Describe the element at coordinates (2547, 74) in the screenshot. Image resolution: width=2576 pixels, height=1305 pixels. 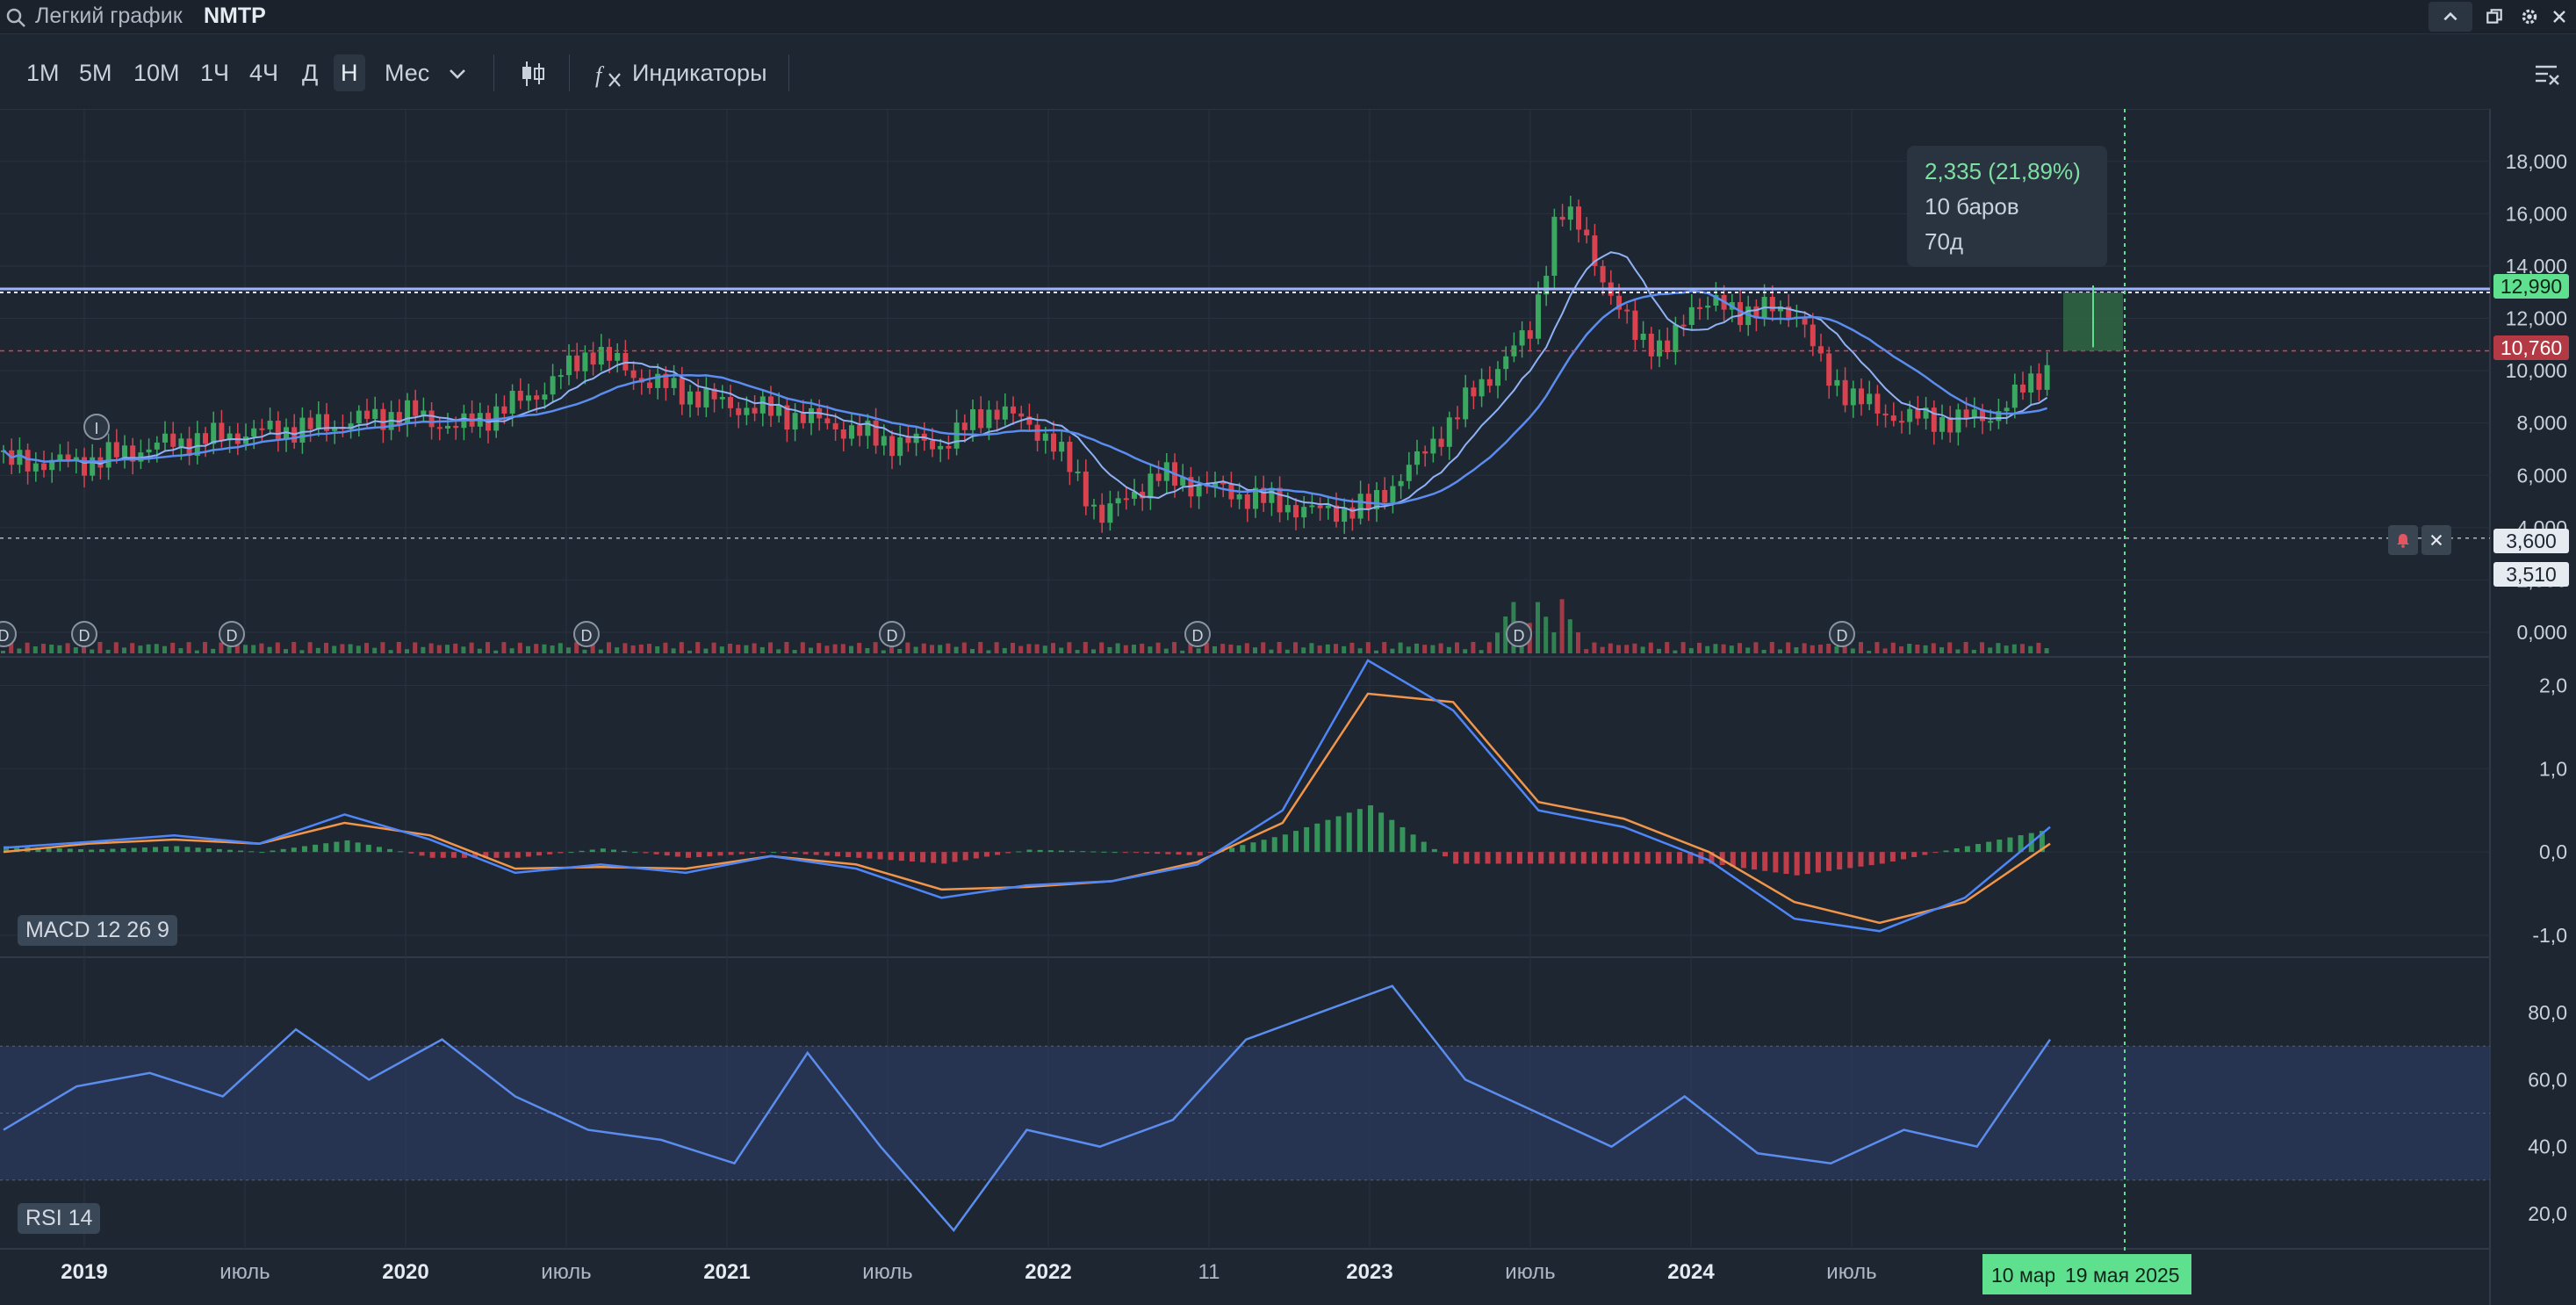
I see `clear-drawings-icon` at that location.